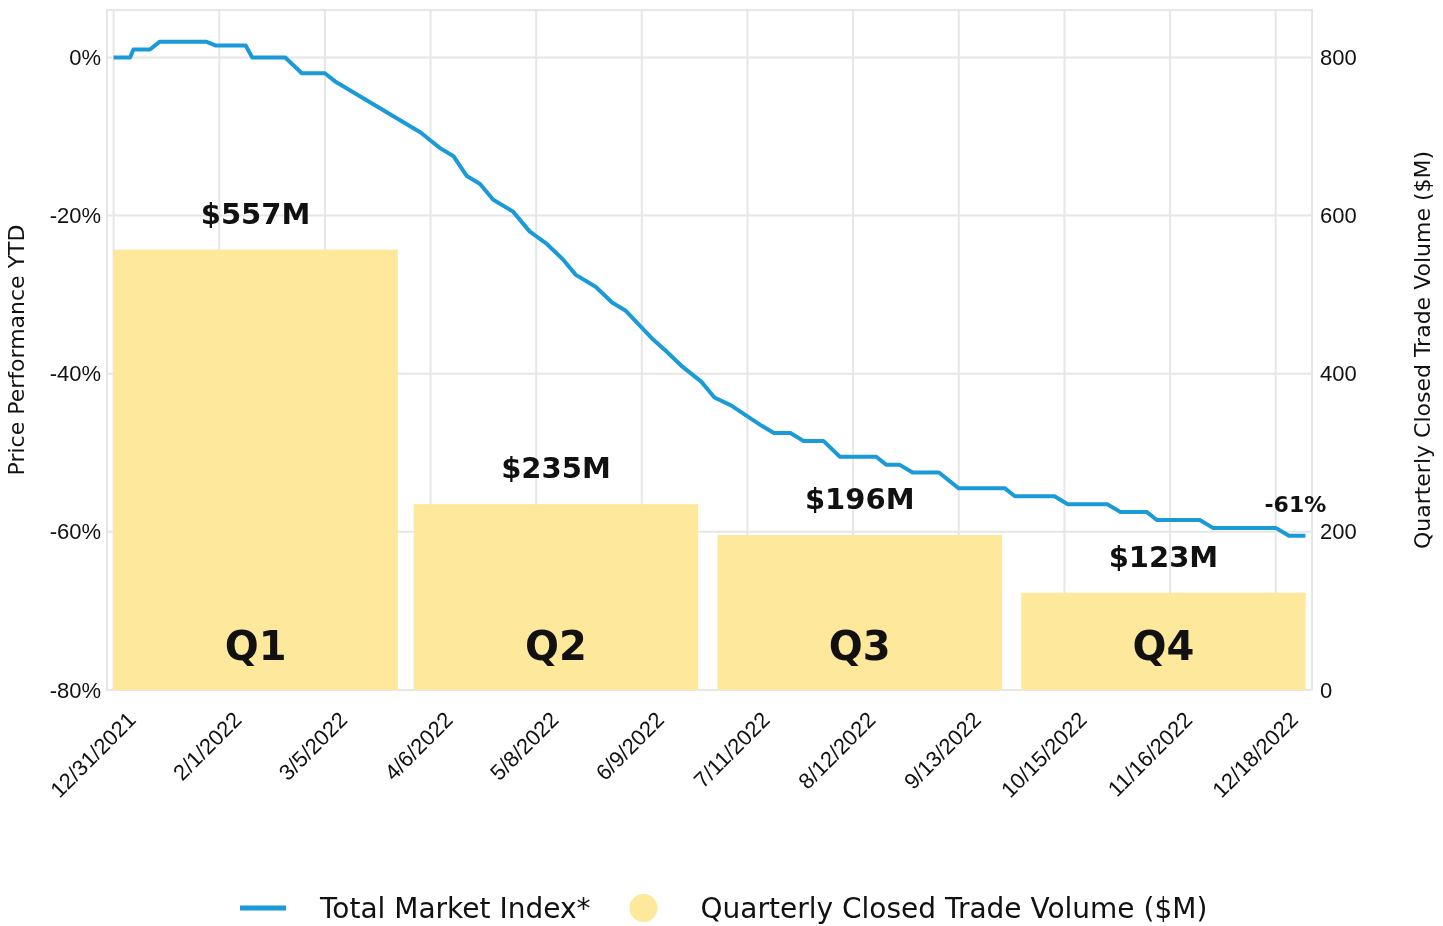  What do you see at coordinates (75, 532) in the screenshot?
I see `y-tick-label: -60%` at bounding box center [75, 532].